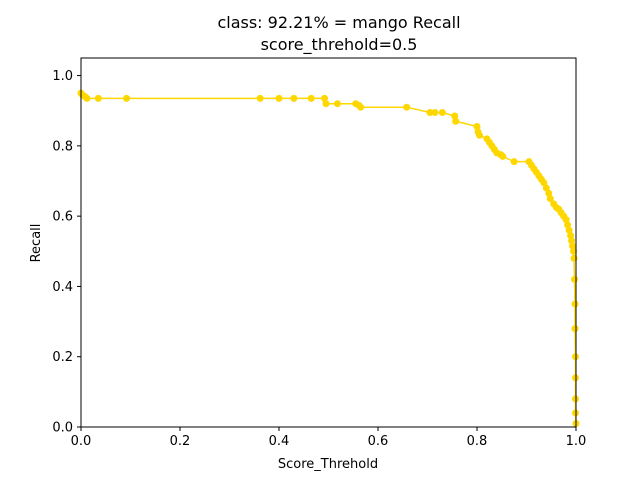 Image resolution: width=640 pixels, height=480 pixels. Describe the element at coordinates (62, 357) in the screenshot. I see `y-tick-label: 0.2` at that location.